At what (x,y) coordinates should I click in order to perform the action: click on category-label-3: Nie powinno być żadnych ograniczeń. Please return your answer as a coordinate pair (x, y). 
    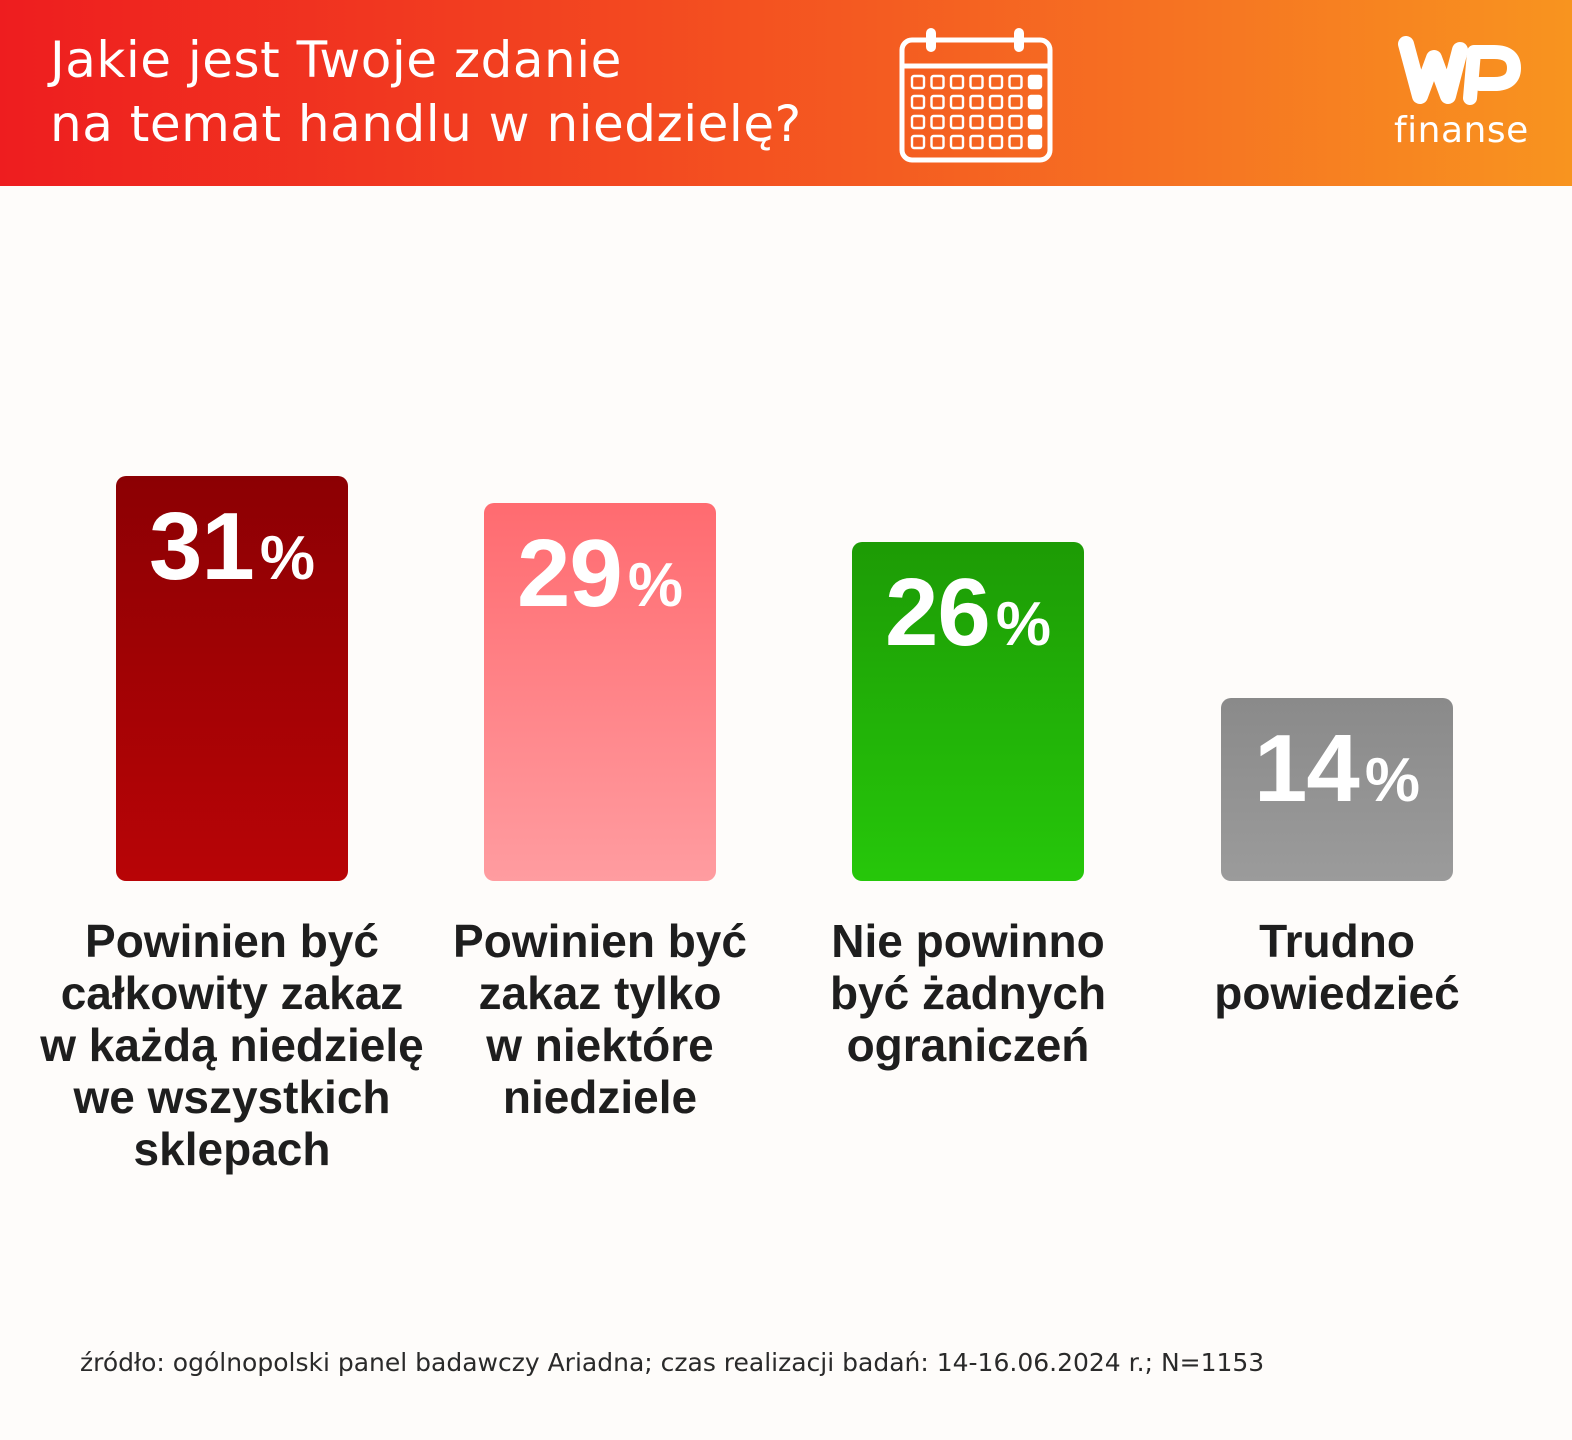
    Looking at the image, I should click on (968, 993).